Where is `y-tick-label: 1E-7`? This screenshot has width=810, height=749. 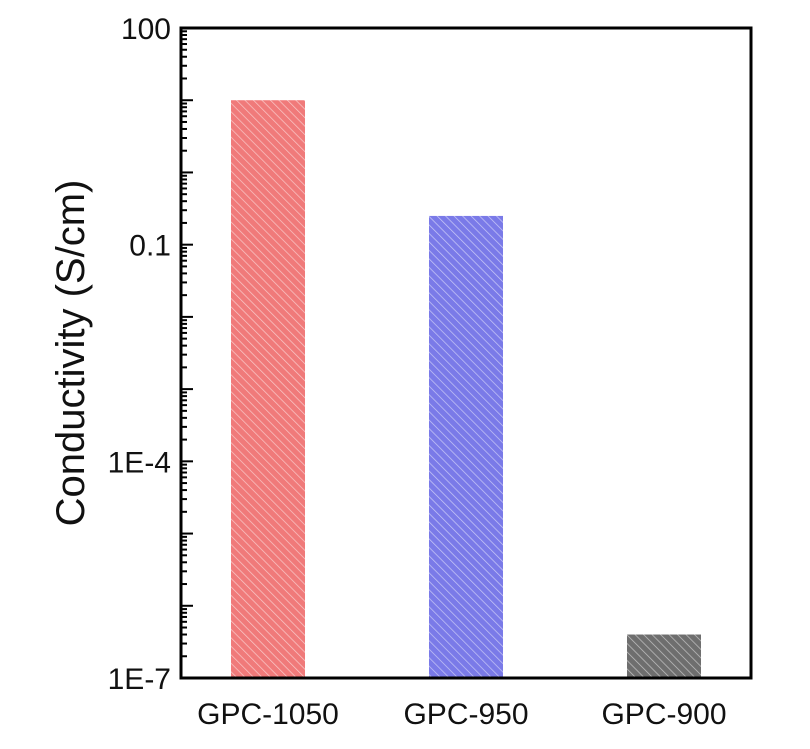
y-tick-label: 1E-7 is located at coordinates (139, 679).